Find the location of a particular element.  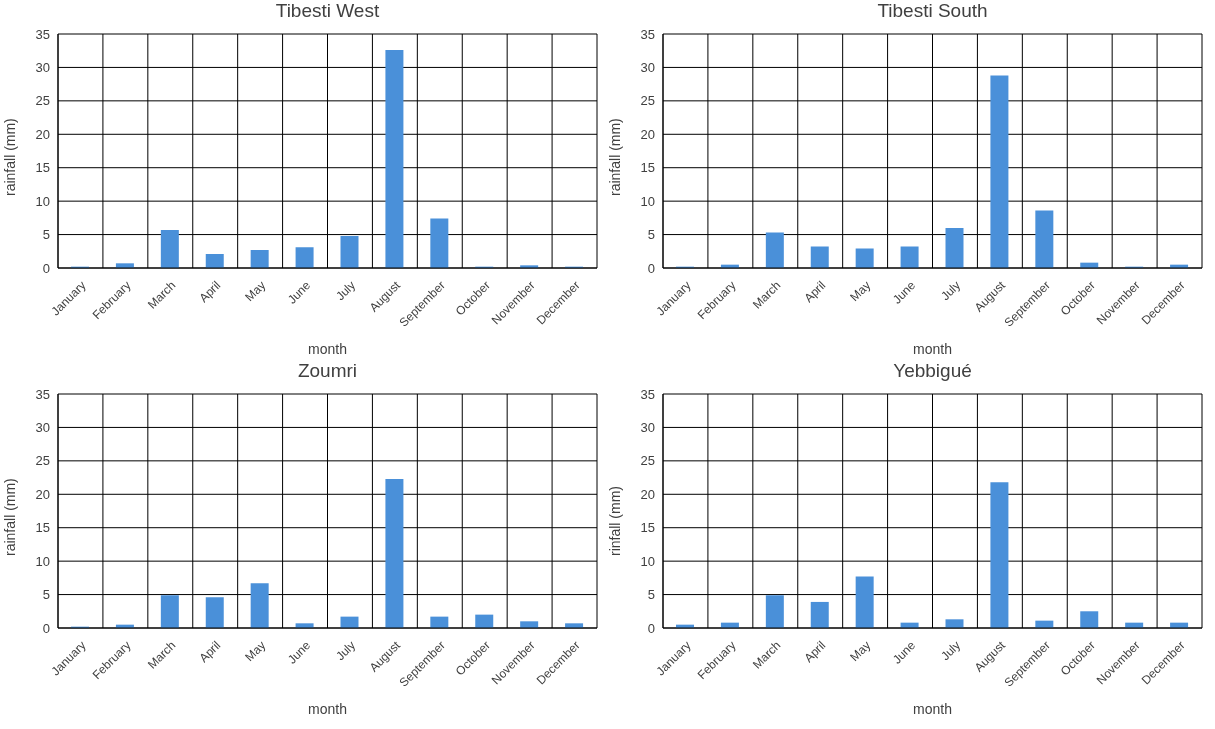

chart-title: Tibesti West is located at coordinates (327, 11).